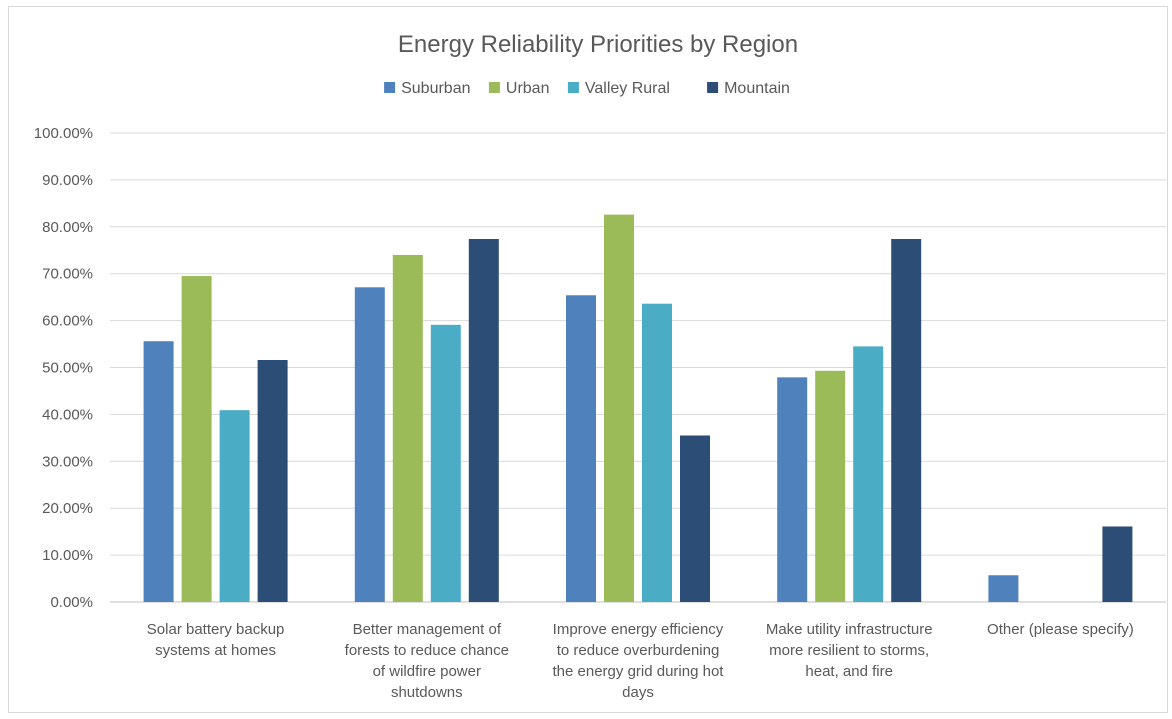 The height and width of the screenshot is (719, 1172). What do you see at coordinates (67, 508) in the screenshot?
I see `y-tick-label: 20.00%` at bounding box center [67, 508].